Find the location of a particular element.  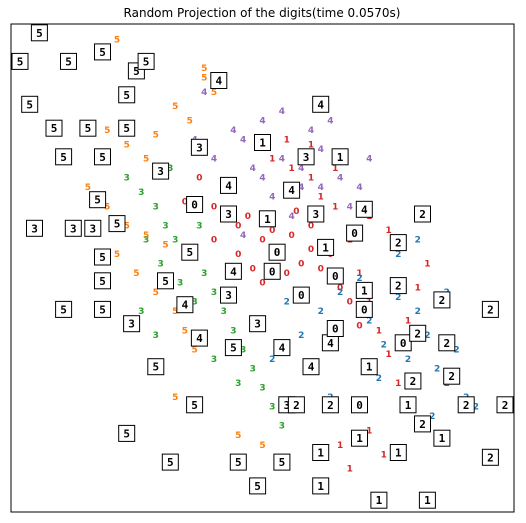

digit-thumbnail-4: 4 is located at coordinates (311, 367).